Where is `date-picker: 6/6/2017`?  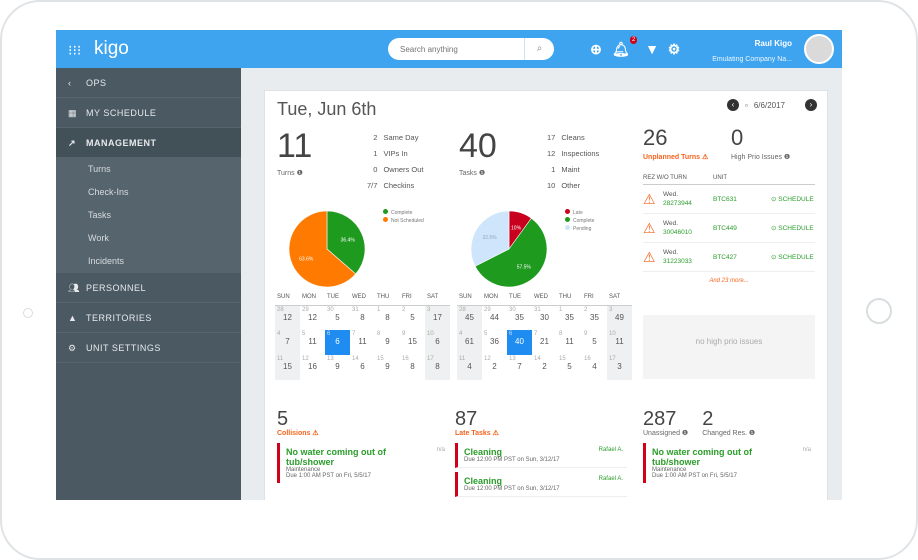 date-picker: 6/6/2017 is located at coordinates (769, 105).